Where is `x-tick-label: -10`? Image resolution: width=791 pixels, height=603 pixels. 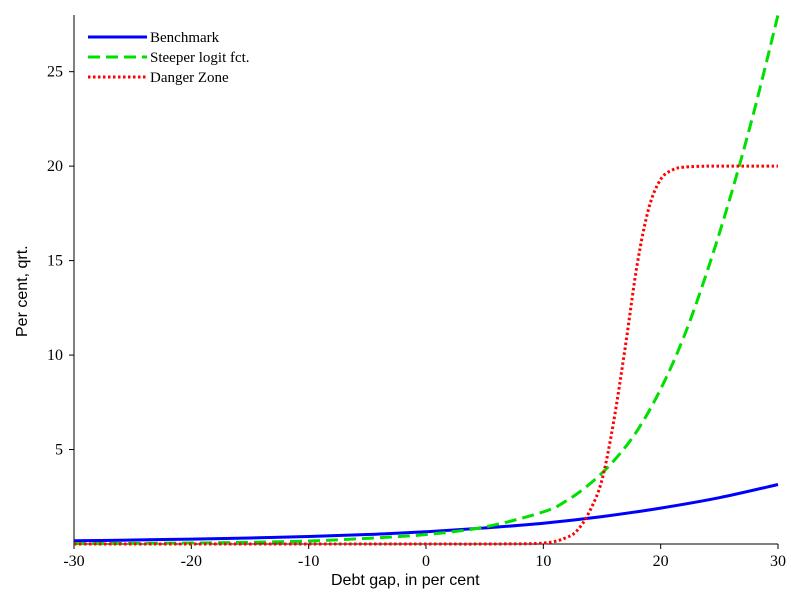
x-tick-label: -10 is located at coordinates (308, 561).